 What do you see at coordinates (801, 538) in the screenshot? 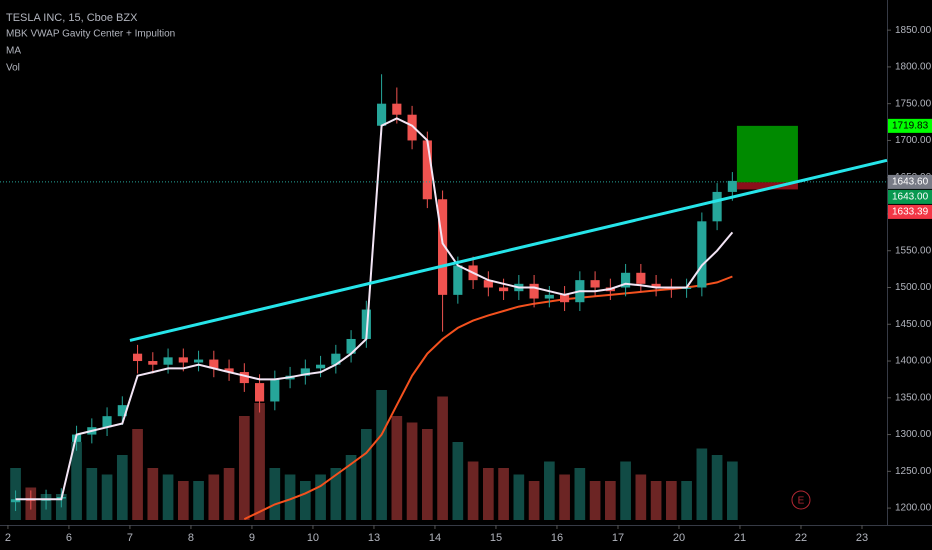
I see `x-tick-label: 22` at bounding box center [801, 538].